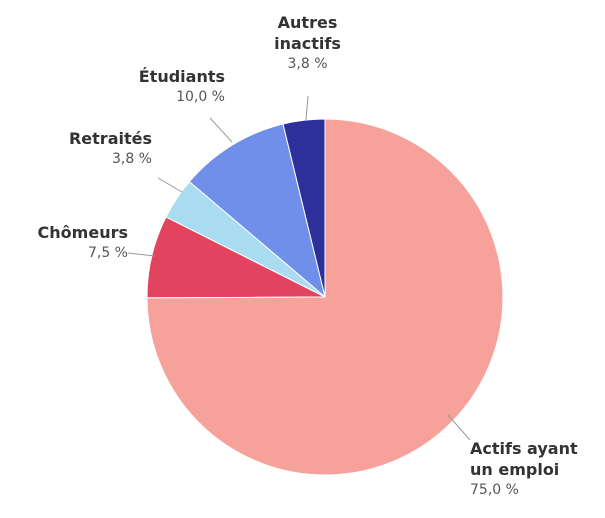  Describe the element at coordinates (524, 459) in the screenshot. I see `category-name: Actifs ayant un emploi` at that location.